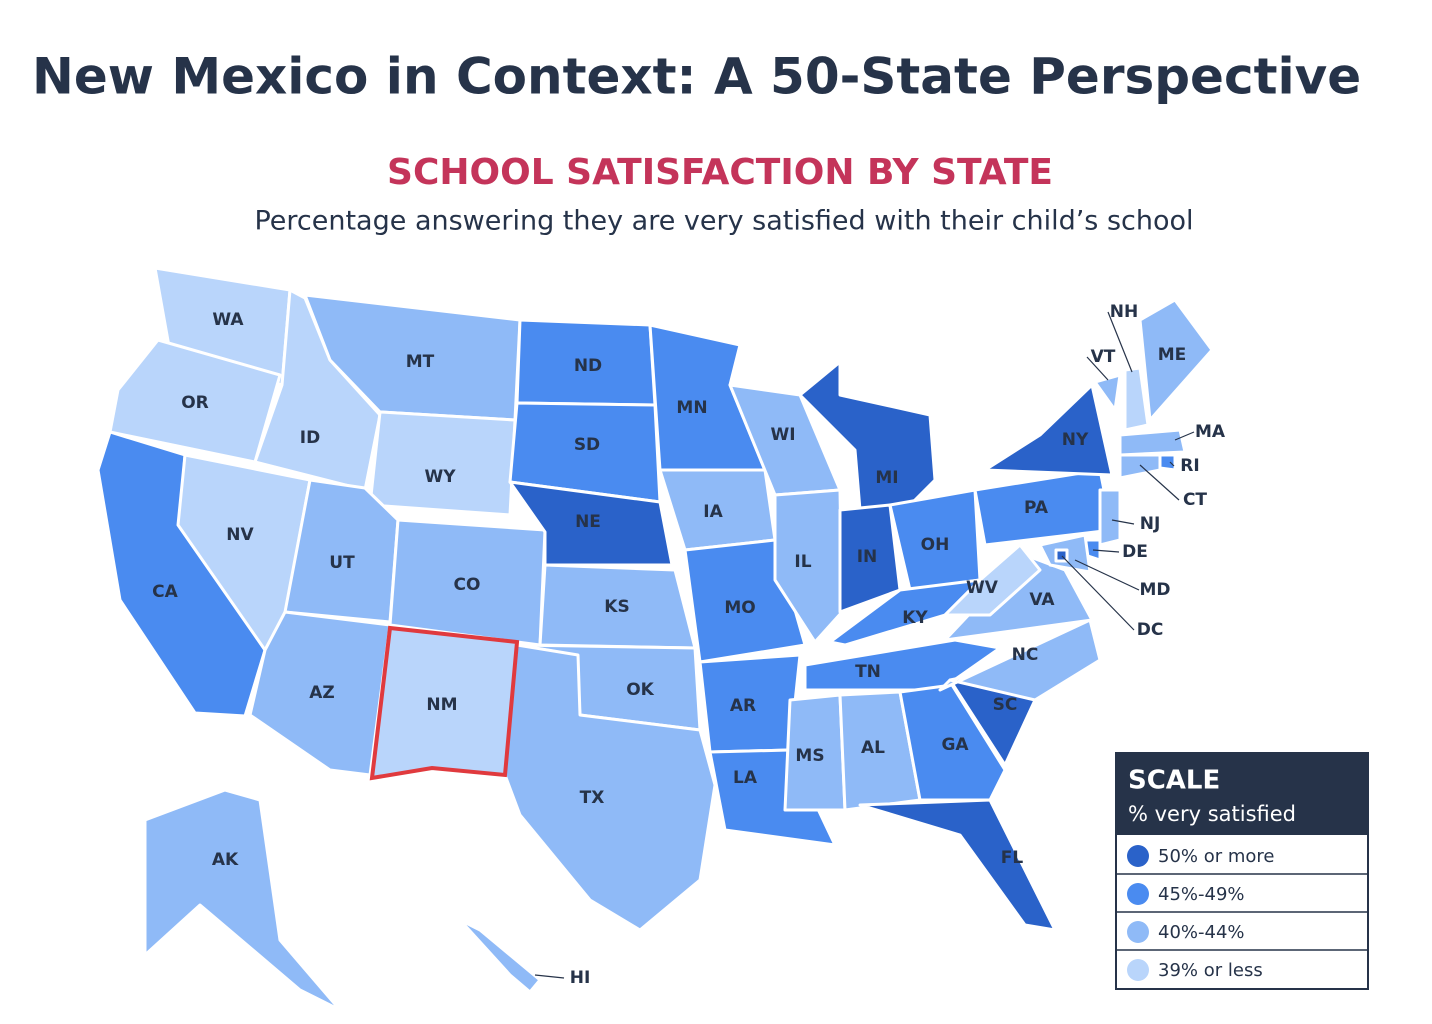 Image resolution: width=1432 pixels, height=1024 pixels. Describe the element at coordinates (745, 778) in the screenshot. I see `state-label: LA` at that location.